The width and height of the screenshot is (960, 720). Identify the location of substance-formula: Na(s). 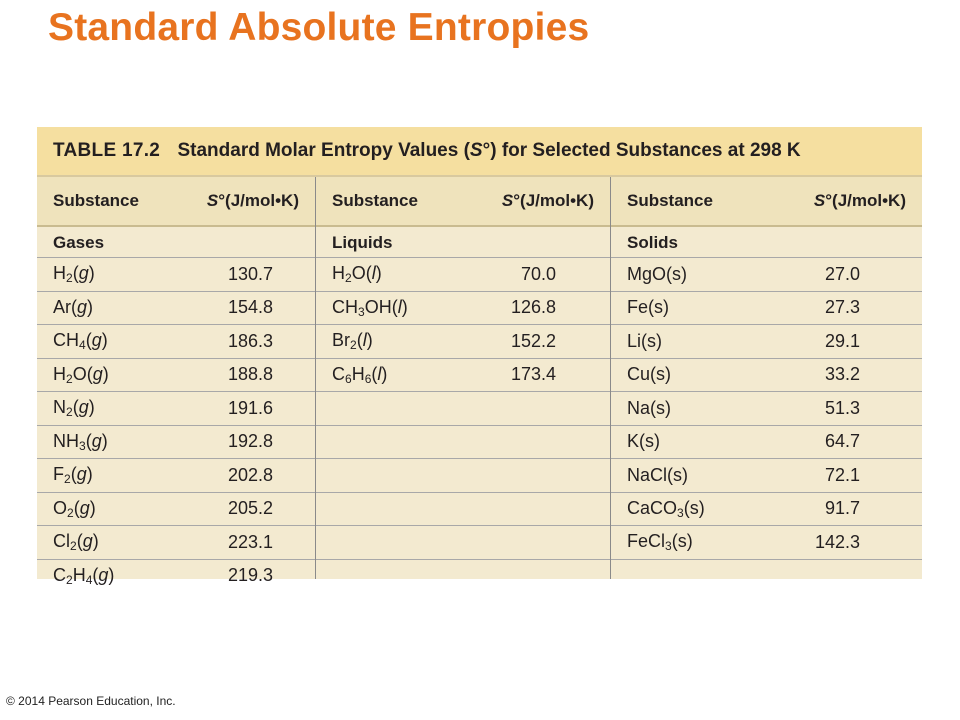
(689, 408).